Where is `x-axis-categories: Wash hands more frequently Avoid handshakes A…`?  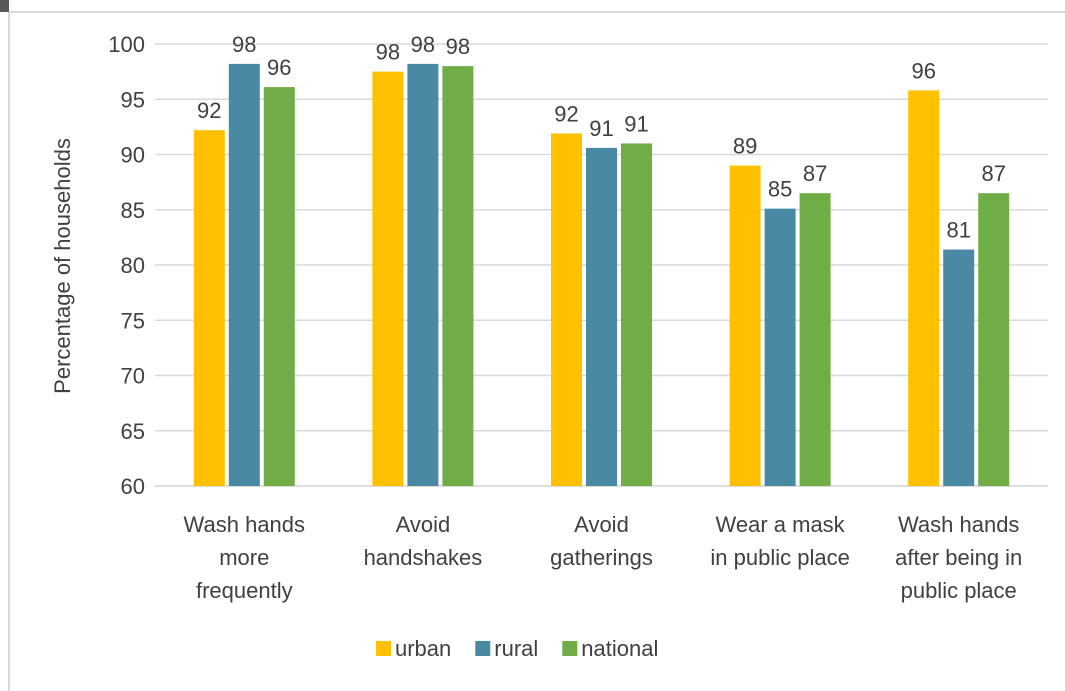 x-axis-categories: Wash hands more frequently Avoid handshakes A… is located at coordinates (603, 557).